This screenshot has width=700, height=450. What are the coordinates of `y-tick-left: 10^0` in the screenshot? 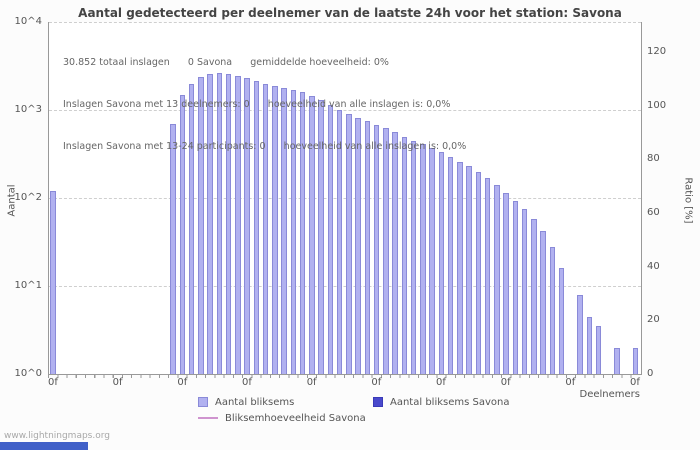 It's located at (28, 373).